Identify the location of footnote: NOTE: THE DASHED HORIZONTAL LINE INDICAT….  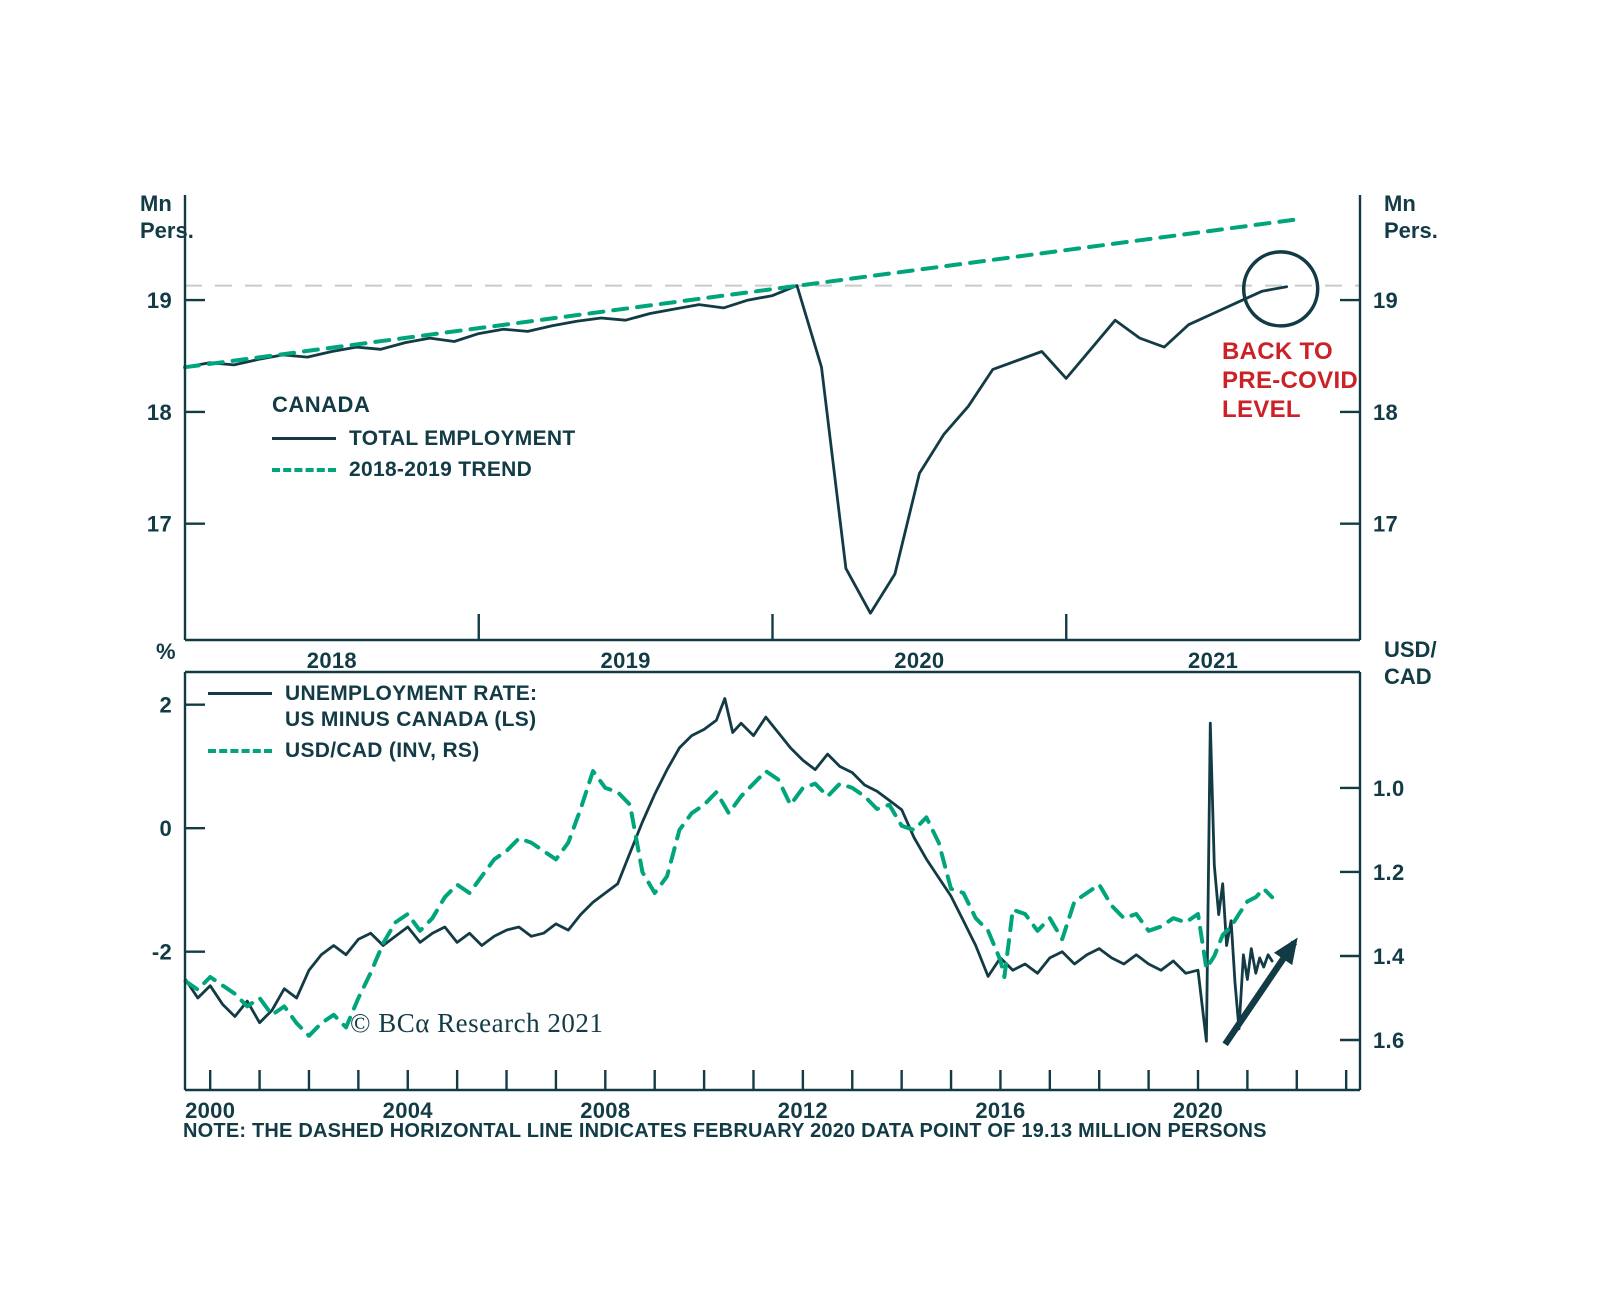
(725, 1131).